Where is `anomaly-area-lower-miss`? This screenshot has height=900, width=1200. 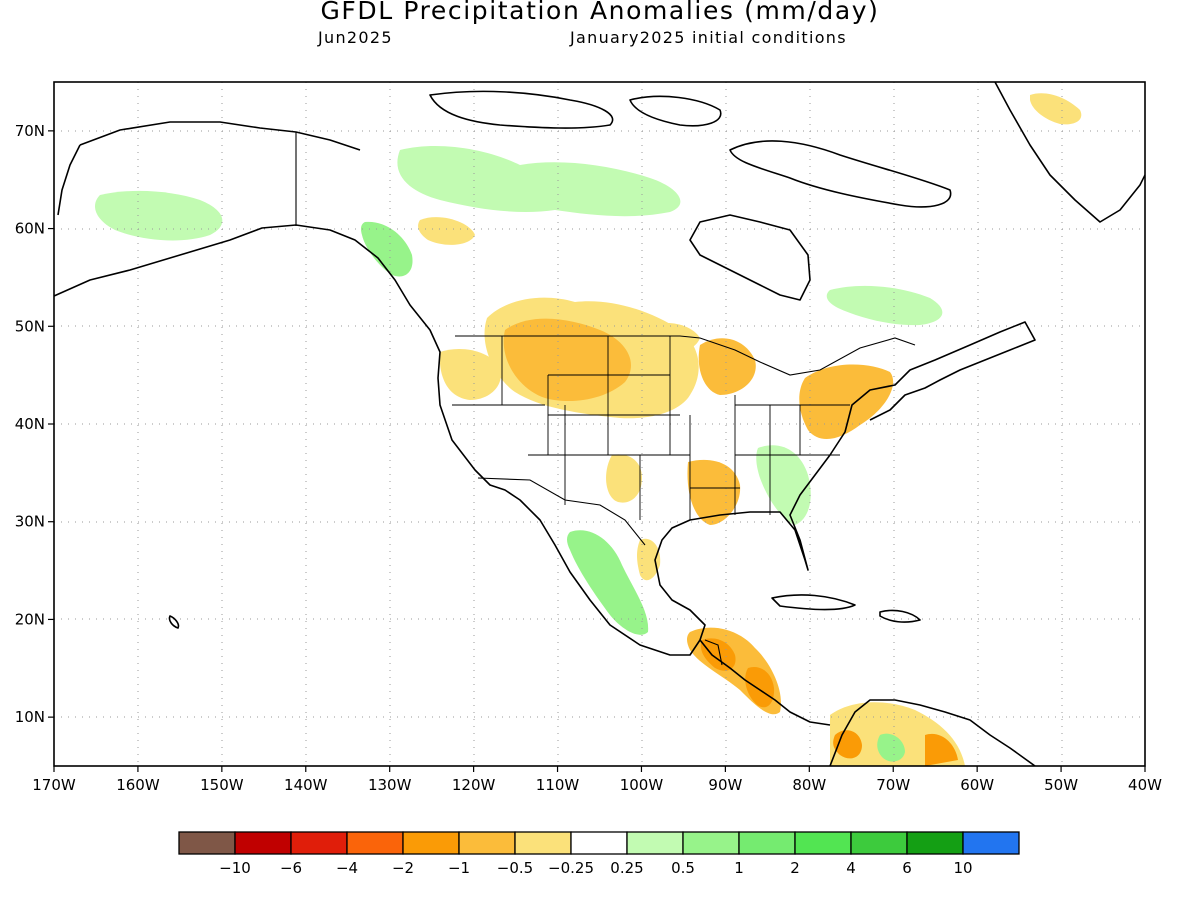 anomaly-area-lower-miss is located at coordinates (714, 492).